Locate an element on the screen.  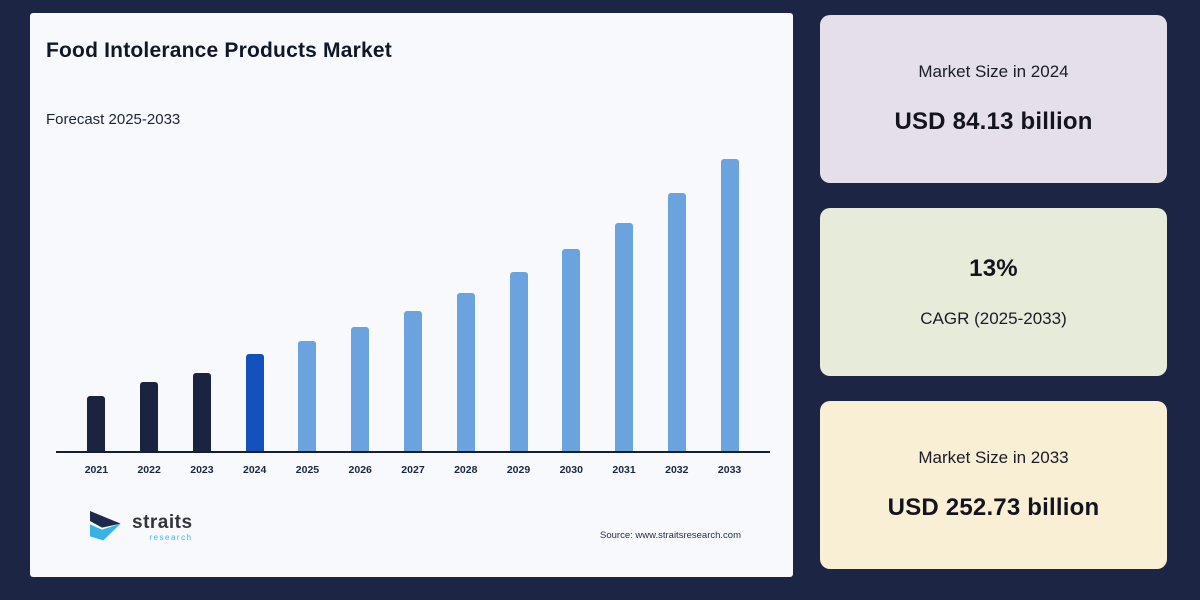
axis-label-2026: 2026 is located at coordinates (360, 470).